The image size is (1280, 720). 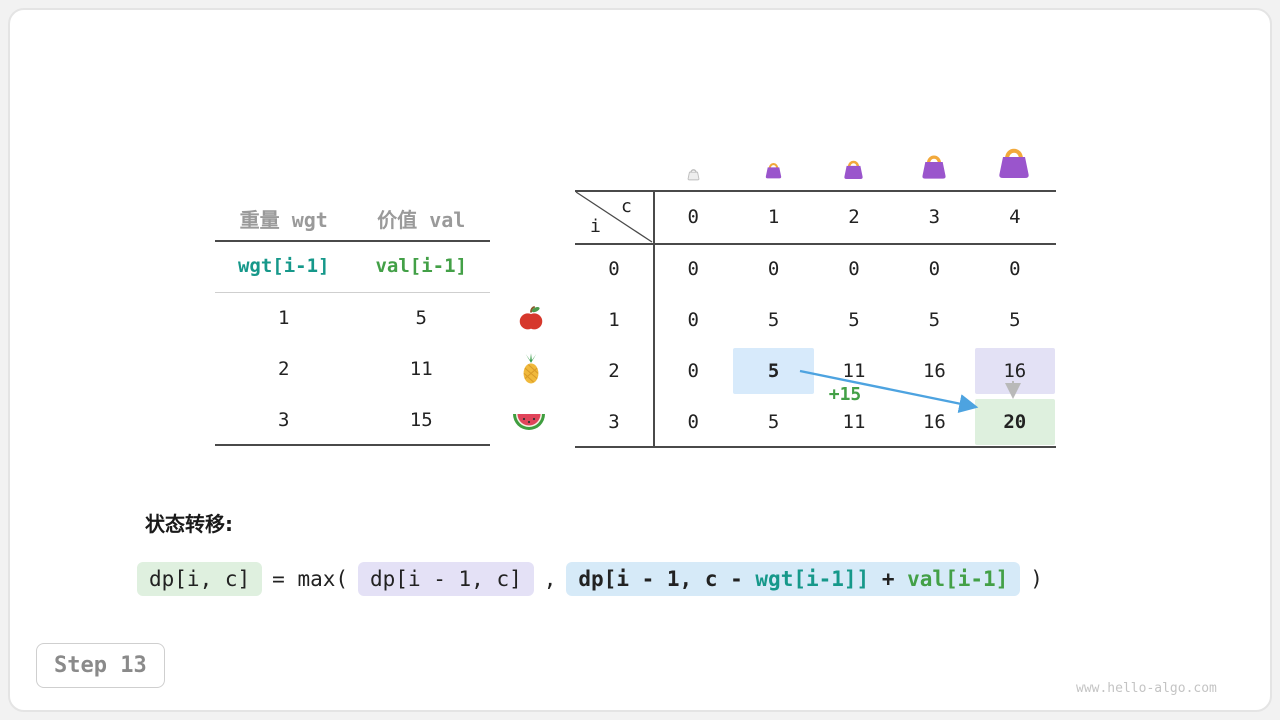 What do you see at coordinates (352, 317) in the screenshot?
I see `item-row: 1 5` at bounding box center [352, 317].